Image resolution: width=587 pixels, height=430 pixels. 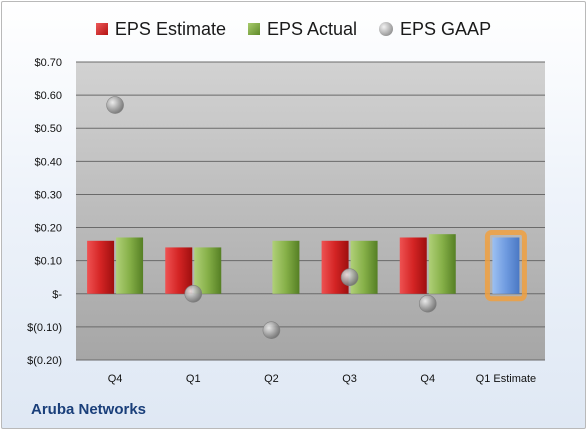 What do you see at coordinates (271, 379) in the screenshot?
I see `x-tick-label: Q2` at bounding box center [271, 379].